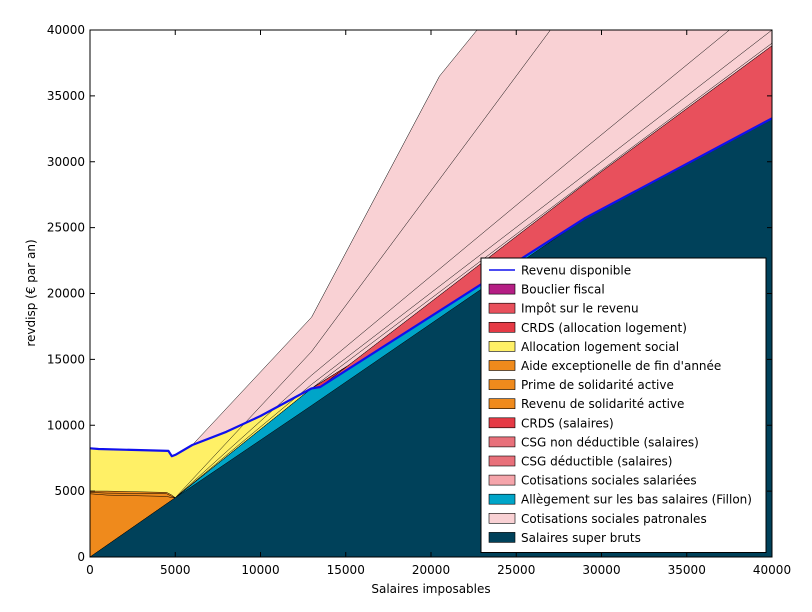 The width and height of the screenshot is (812, 612). I want to click on y-tick-label: 35000, so click(66, 96).